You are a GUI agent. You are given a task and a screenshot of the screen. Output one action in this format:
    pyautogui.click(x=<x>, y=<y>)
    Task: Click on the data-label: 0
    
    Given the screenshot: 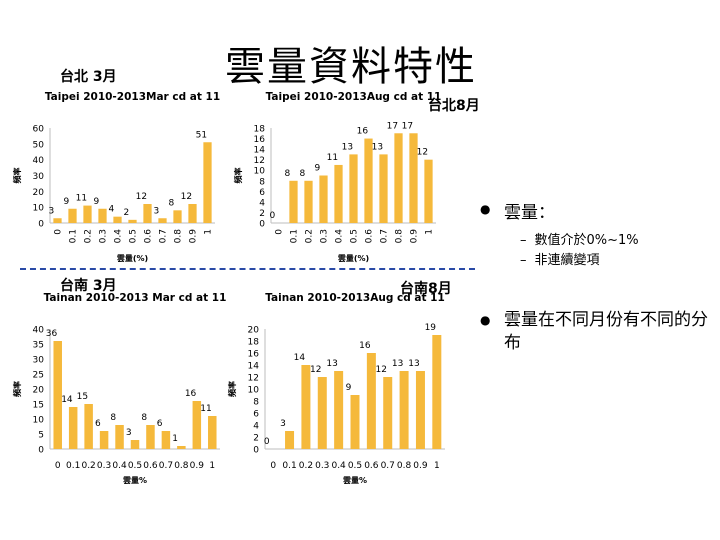 What is the action you would take?
    pyautogui.click(x=267, y=442)
    